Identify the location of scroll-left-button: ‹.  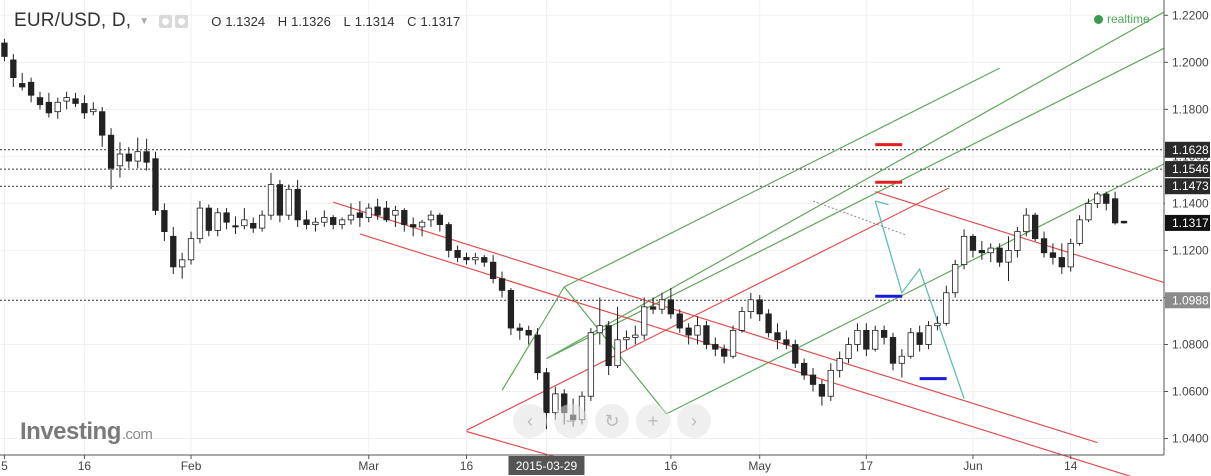
(530, 421).